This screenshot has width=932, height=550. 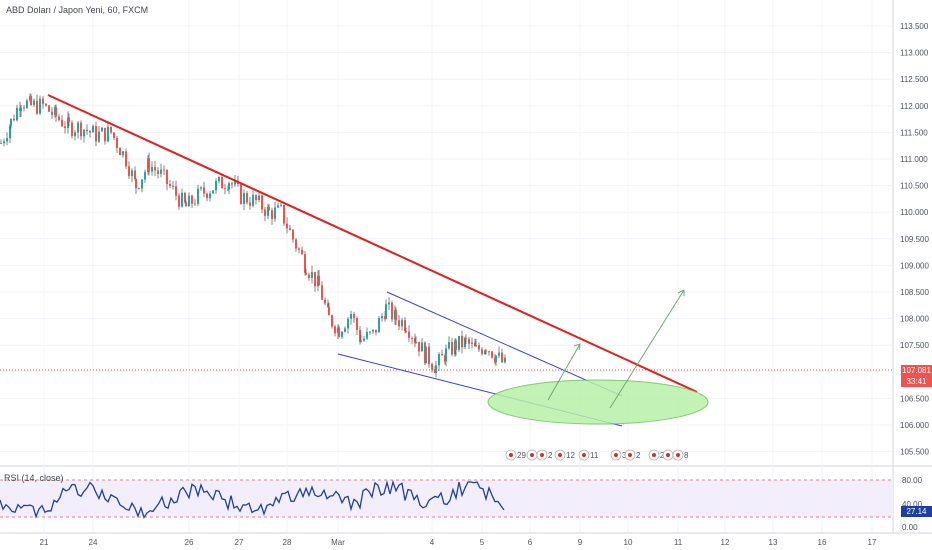 I want to click on event-count-label: 2, so click(x=550, y=455).